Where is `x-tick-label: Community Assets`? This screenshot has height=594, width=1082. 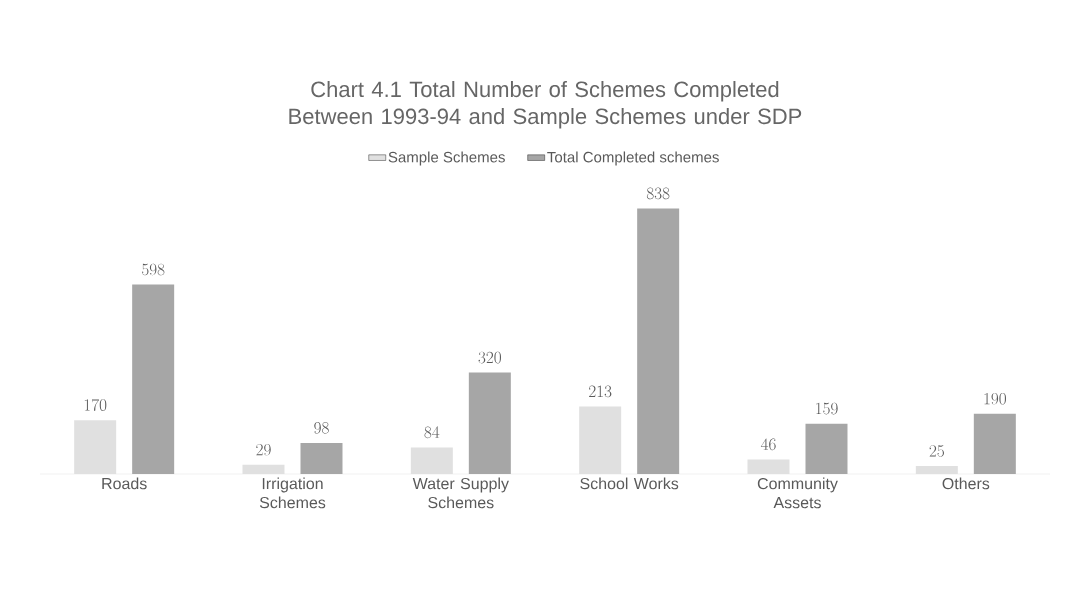 x-tick-label: Community Assets is located at coordinates (797, 493).